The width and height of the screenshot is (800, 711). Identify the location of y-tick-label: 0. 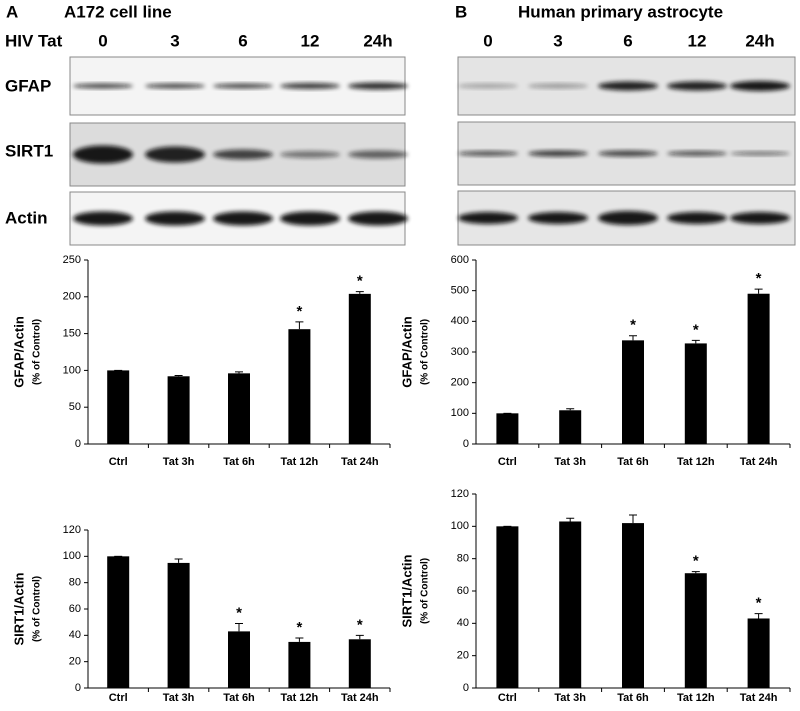
(466, 688).